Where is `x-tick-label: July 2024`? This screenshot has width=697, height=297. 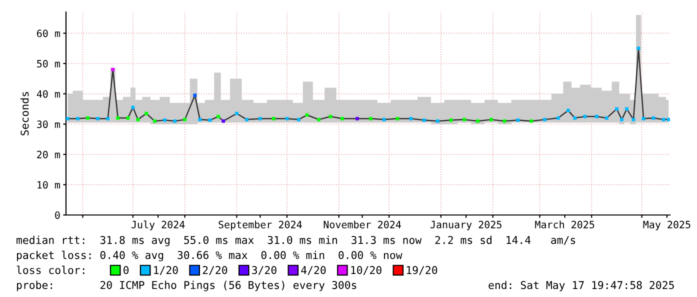 x-tick-label: July 2024 is located at coordinates (158, 225).